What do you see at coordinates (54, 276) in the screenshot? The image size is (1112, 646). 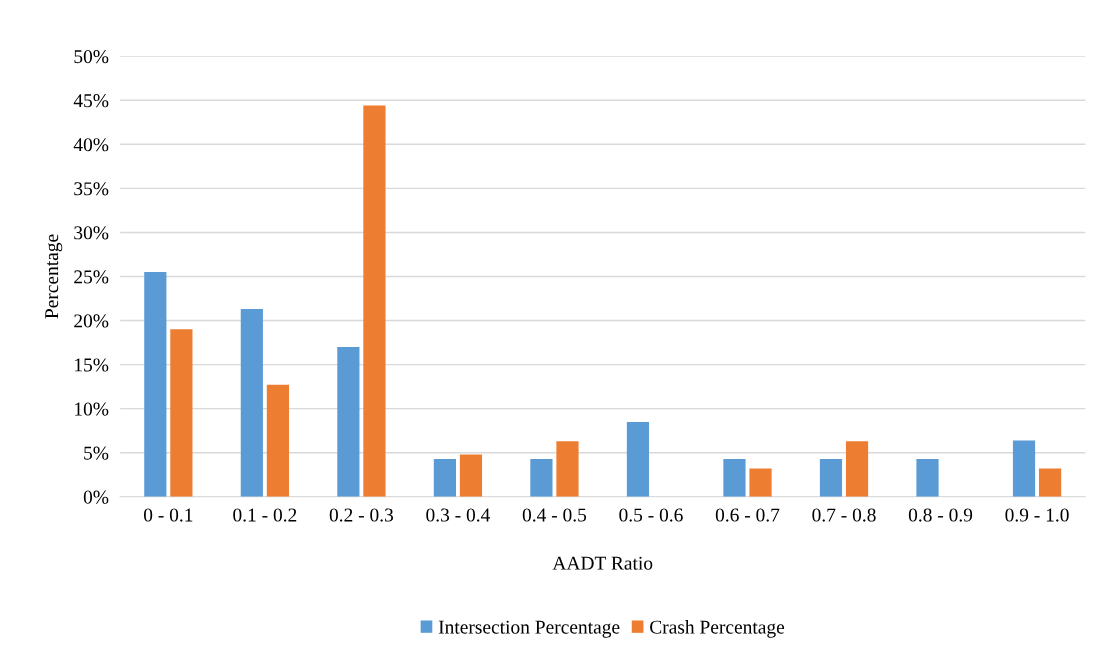 I see `y-axis-title: Percentage` at bounding box center [54, 276].